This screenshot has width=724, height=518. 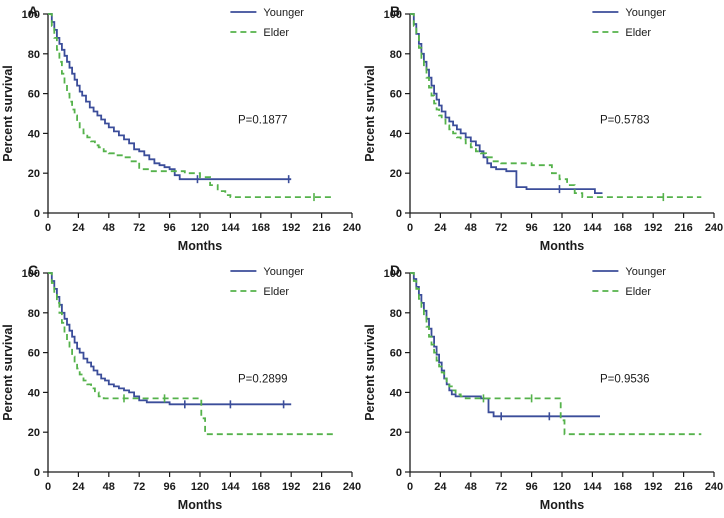 What do you see at coordinates (263, 379) in the screenshot?
I see `p-value-label: P=0.2899` at bounding box center [263, 379].